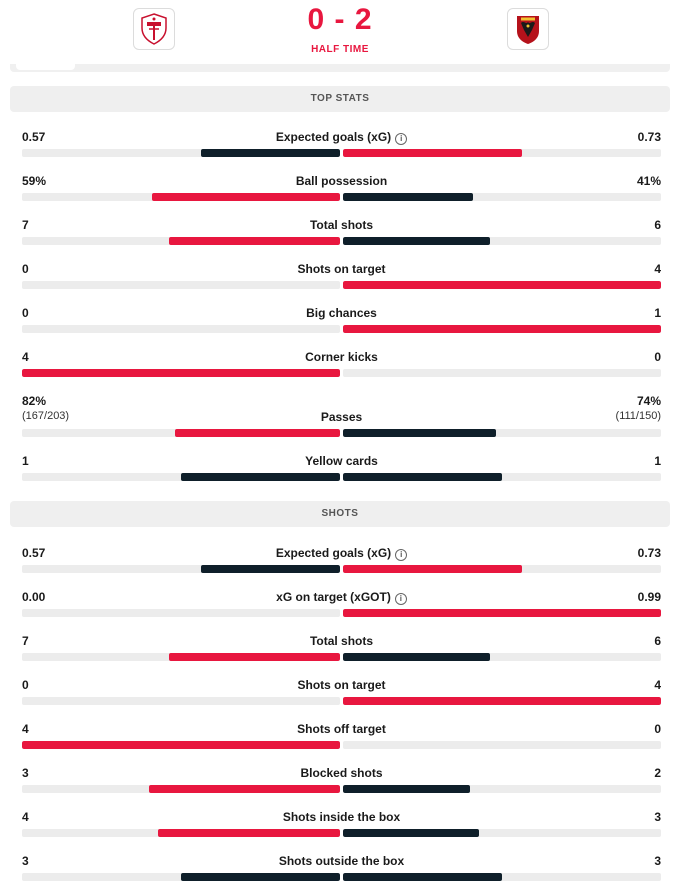  Describe the element at coordinates (34, 181) in the screenshot. I see `stat-home-value: 59%` at that location.